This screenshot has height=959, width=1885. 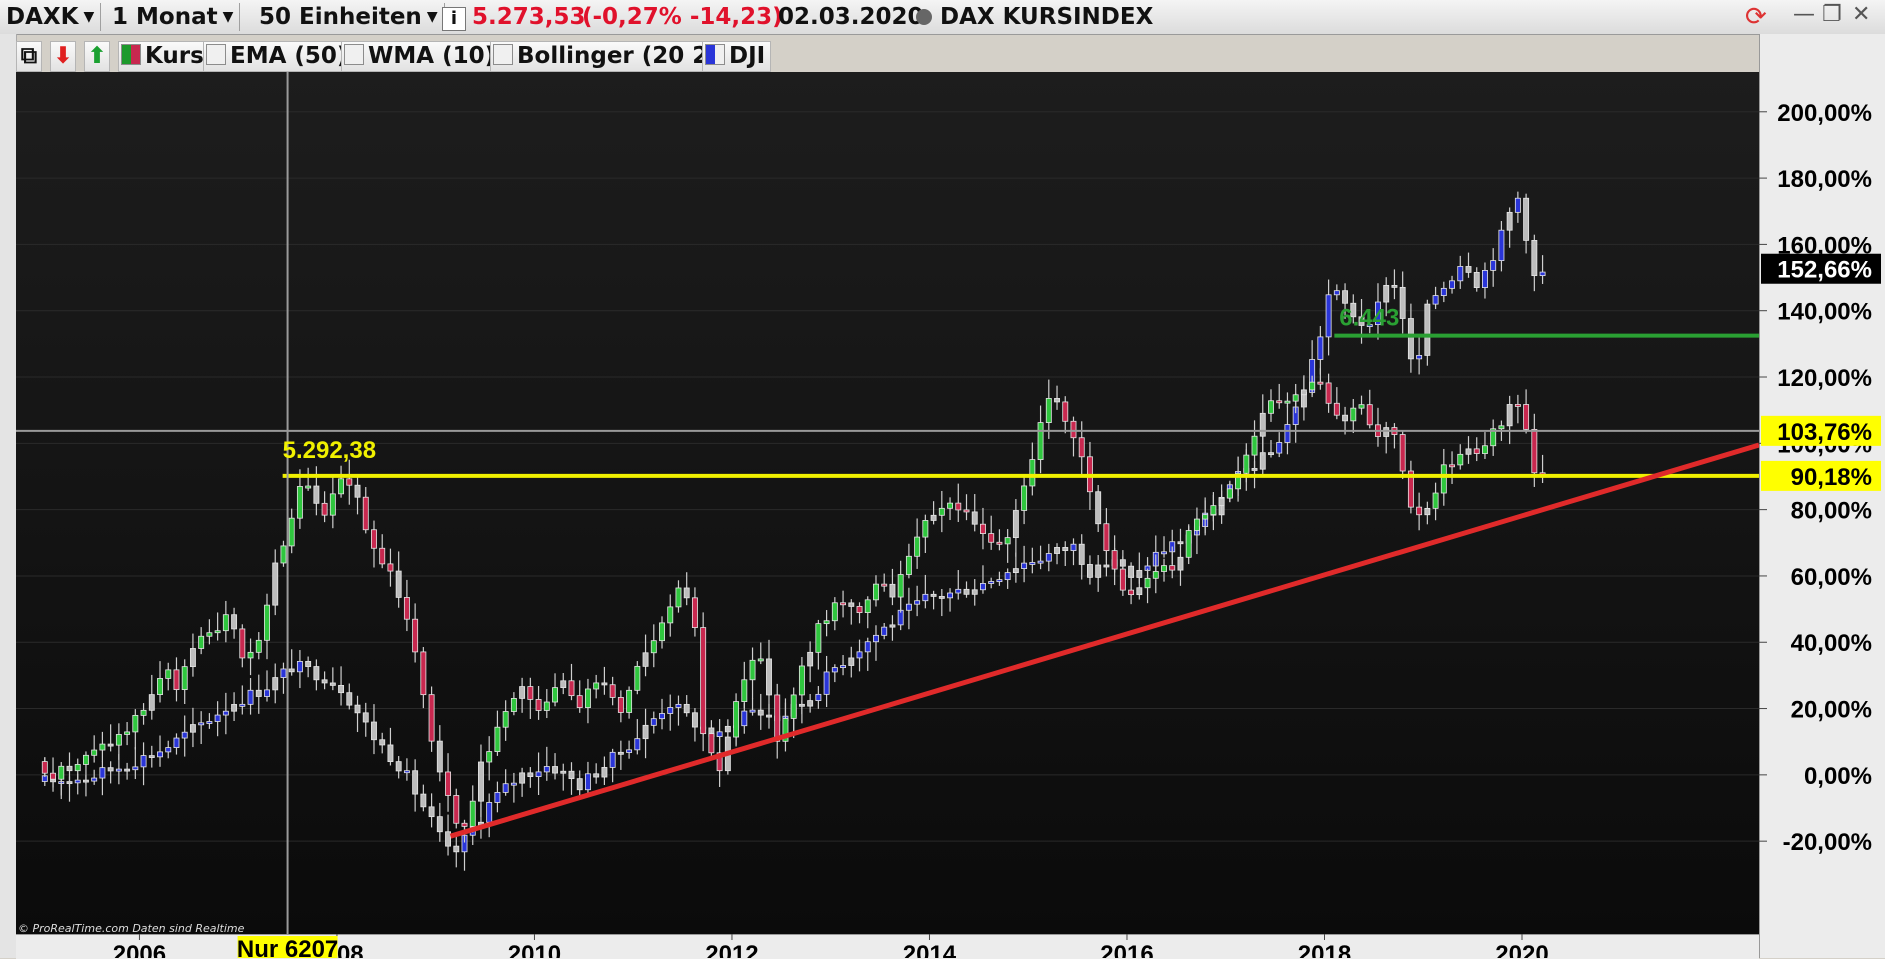 What do you see at coordinates (349, 17) in the screenshot?
I see `units-selector: 50 Einheiten ▼` at bounding box center [349, 17].